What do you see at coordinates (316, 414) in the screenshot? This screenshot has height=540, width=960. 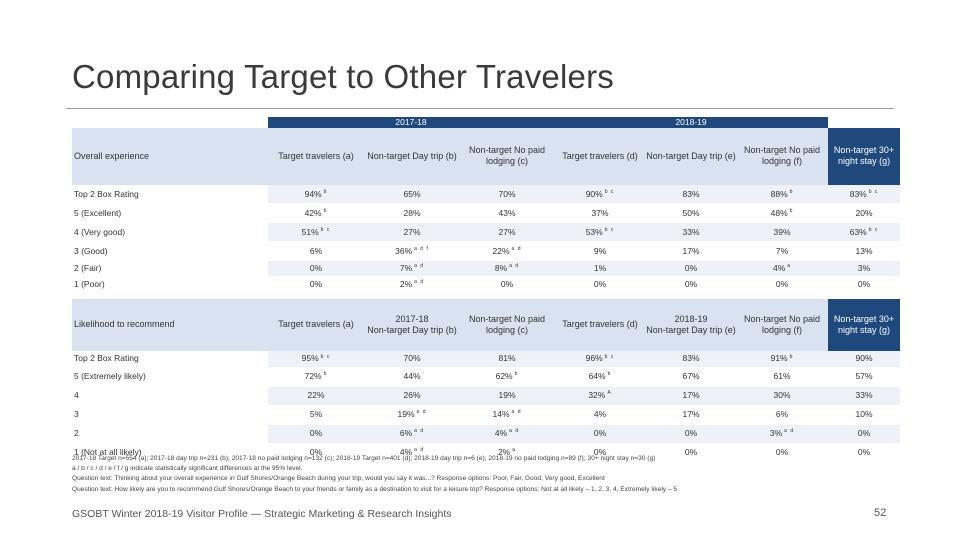 I see `cell-value: 5%` at bounding box center [316, 414].